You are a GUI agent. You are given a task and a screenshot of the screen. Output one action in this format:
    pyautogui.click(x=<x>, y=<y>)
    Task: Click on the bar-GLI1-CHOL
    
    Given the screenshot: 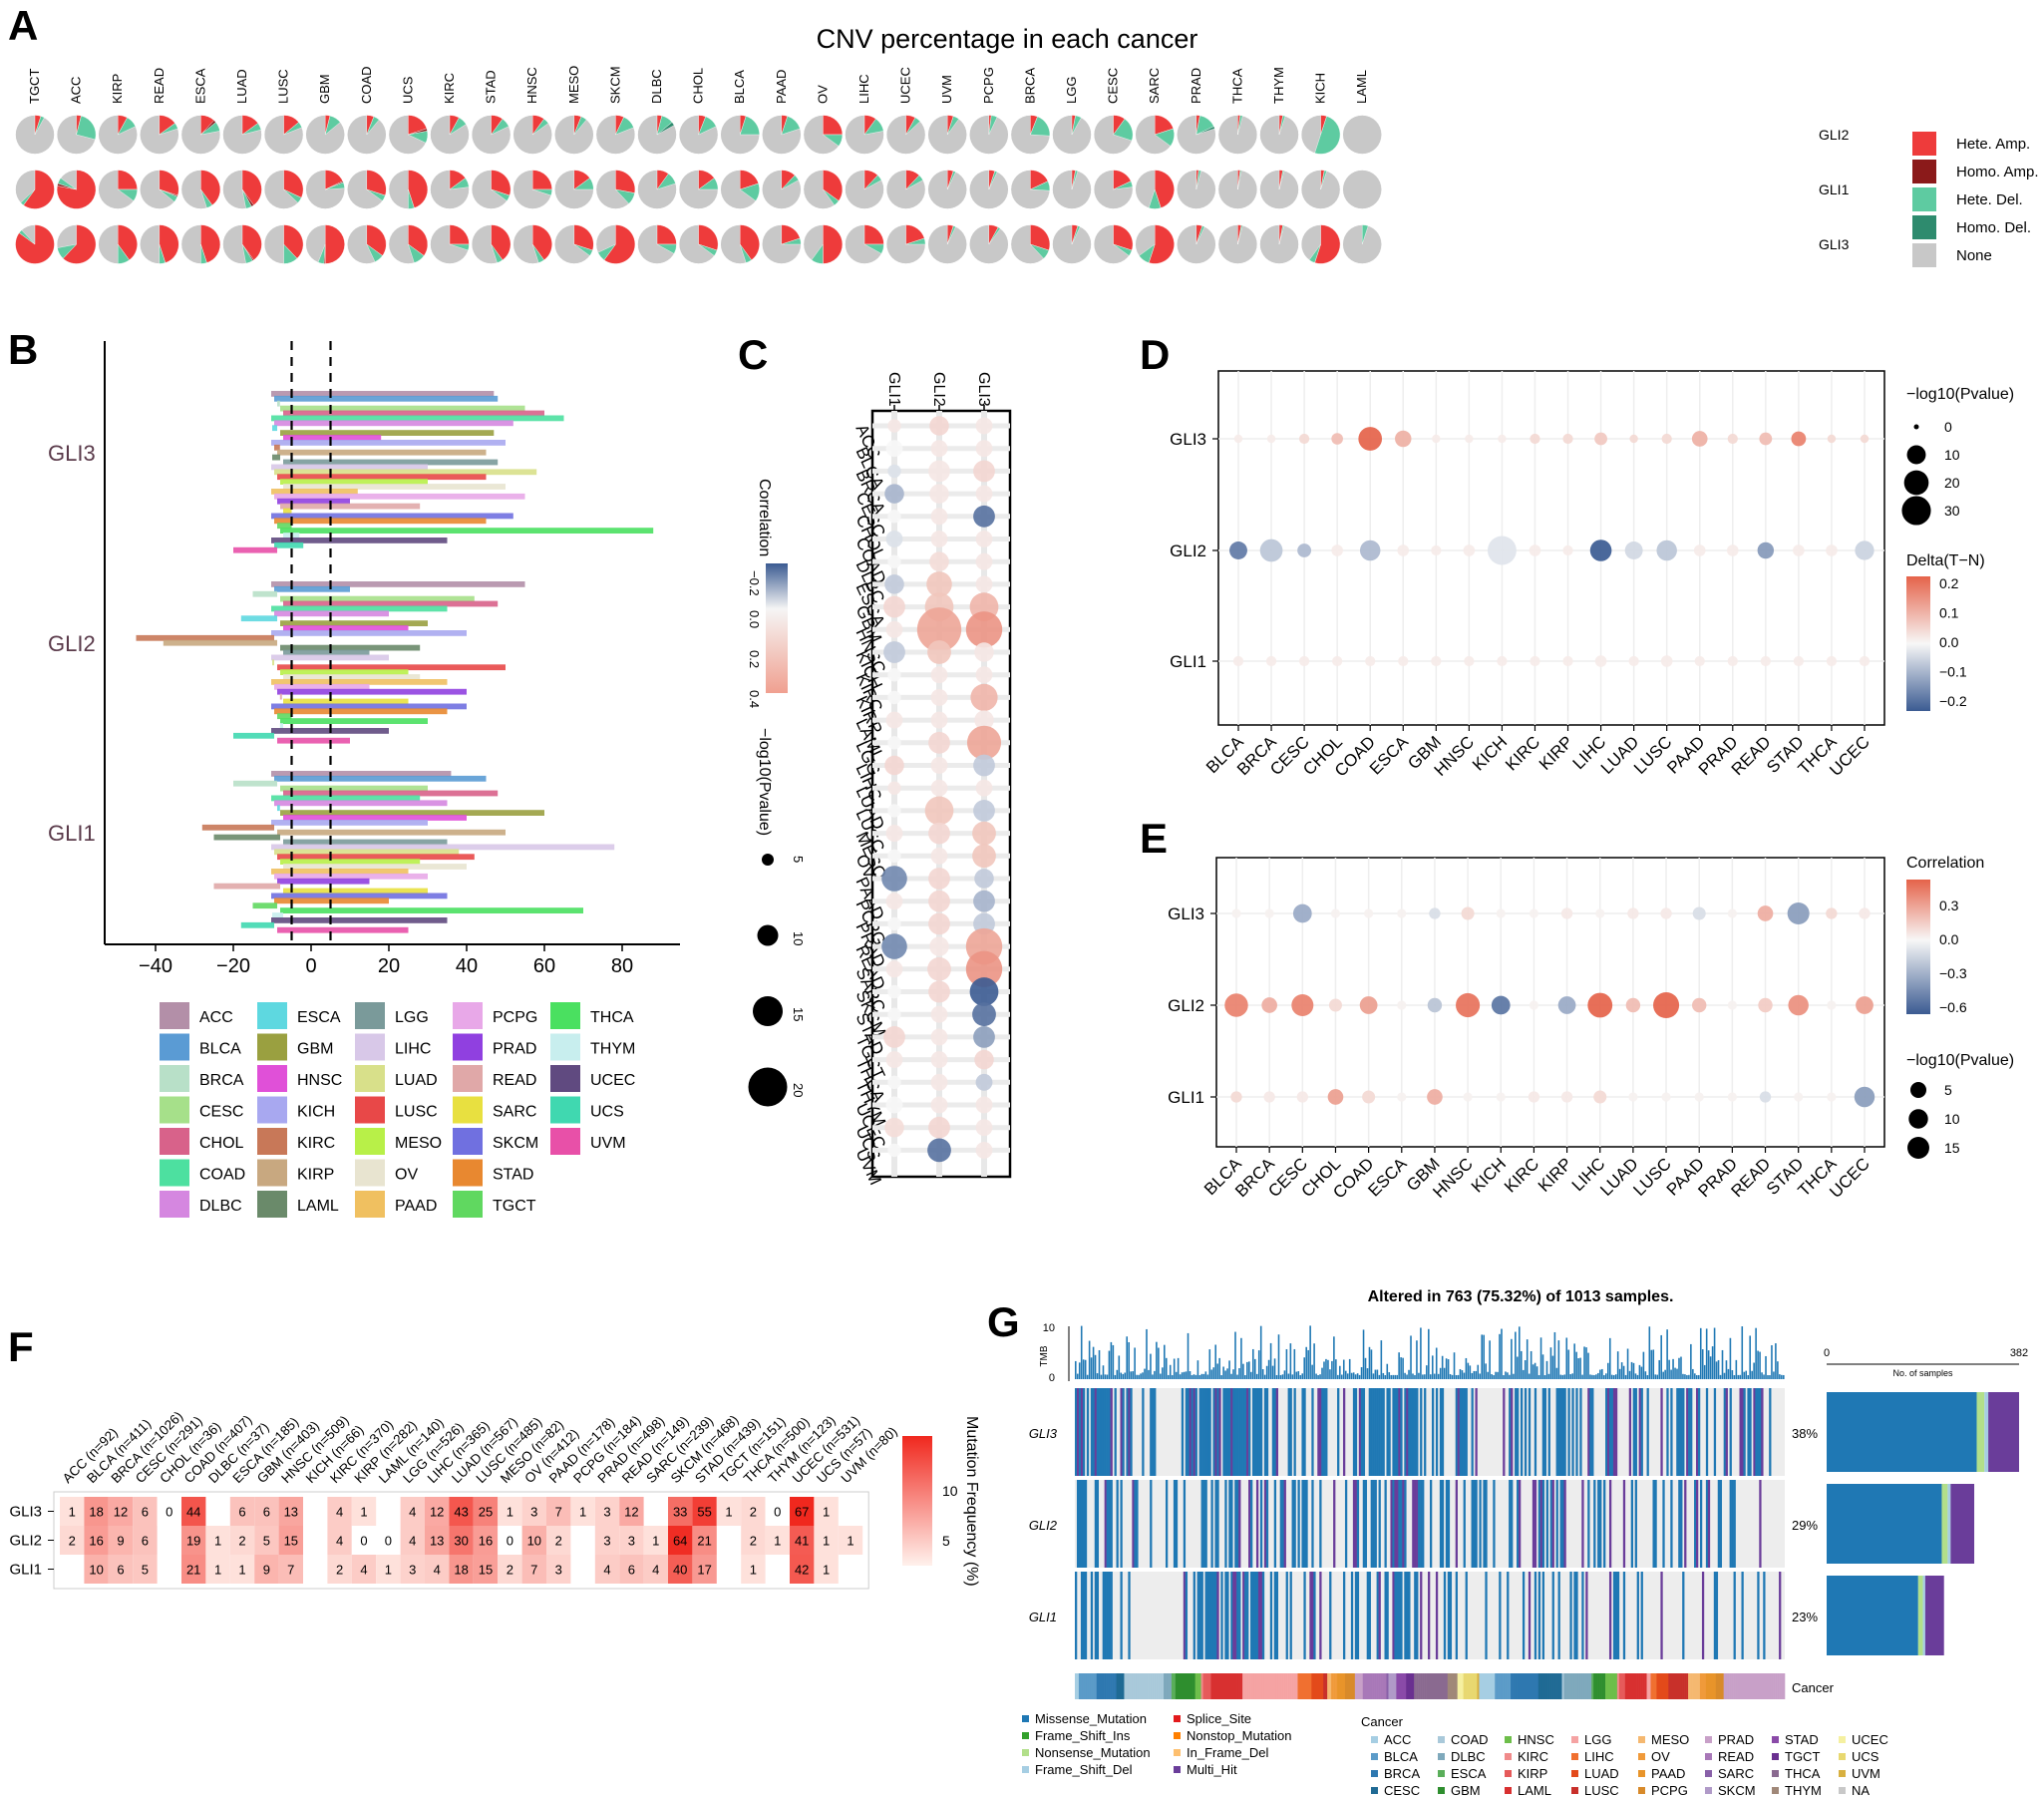 What is the action you would take?
    pyautogui.click(x=391, y=793)
    